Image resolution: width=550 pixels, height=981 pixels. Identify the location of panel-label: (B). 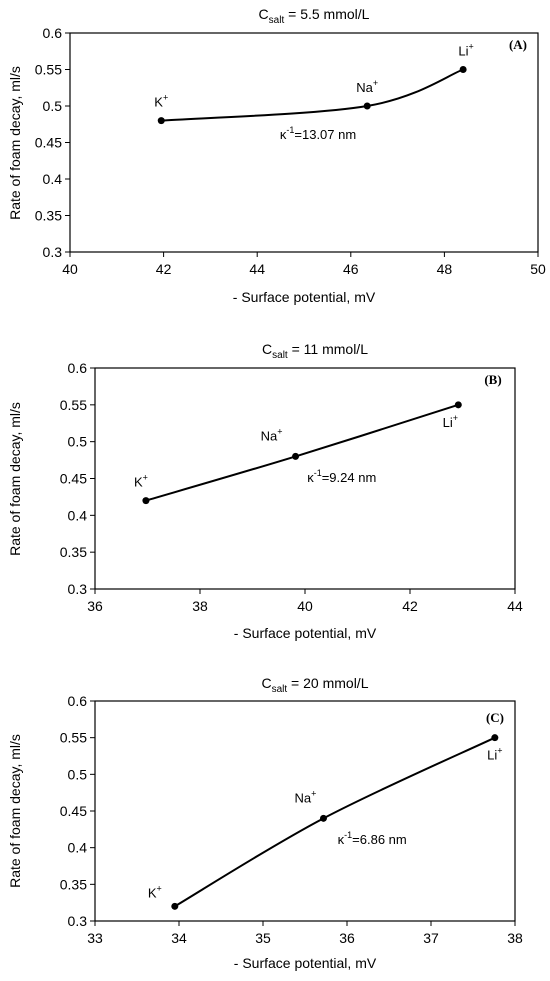
(492, 379).